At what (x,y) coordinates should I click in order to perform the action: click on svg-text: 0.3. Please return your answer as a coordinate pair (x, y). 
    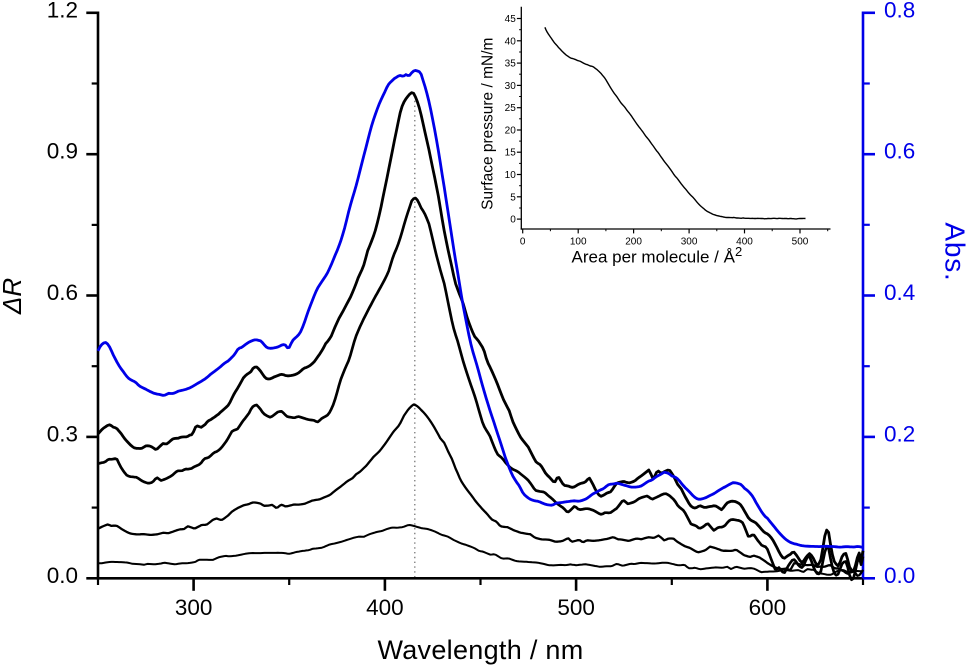
    Looking at the image, I should click on (62, 433).